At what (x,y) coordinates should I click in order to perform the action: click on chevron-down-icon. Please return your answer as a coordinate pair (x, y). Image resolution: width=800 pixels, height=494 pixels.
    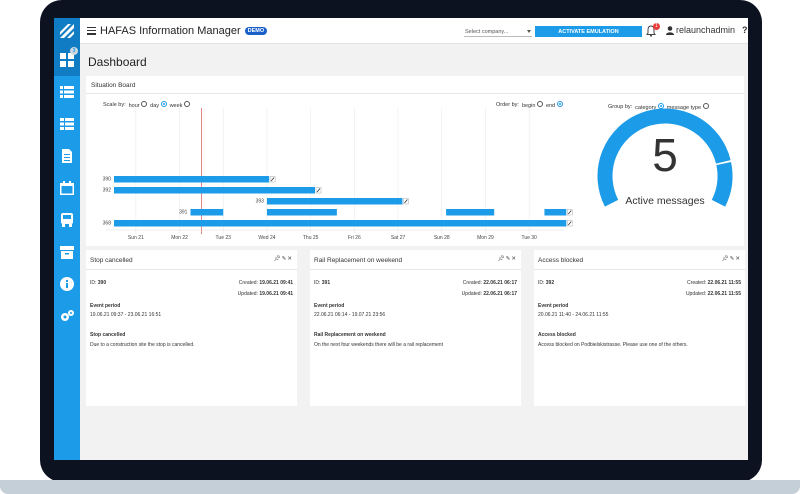
    Looking at the image, I should click on (529, 31).